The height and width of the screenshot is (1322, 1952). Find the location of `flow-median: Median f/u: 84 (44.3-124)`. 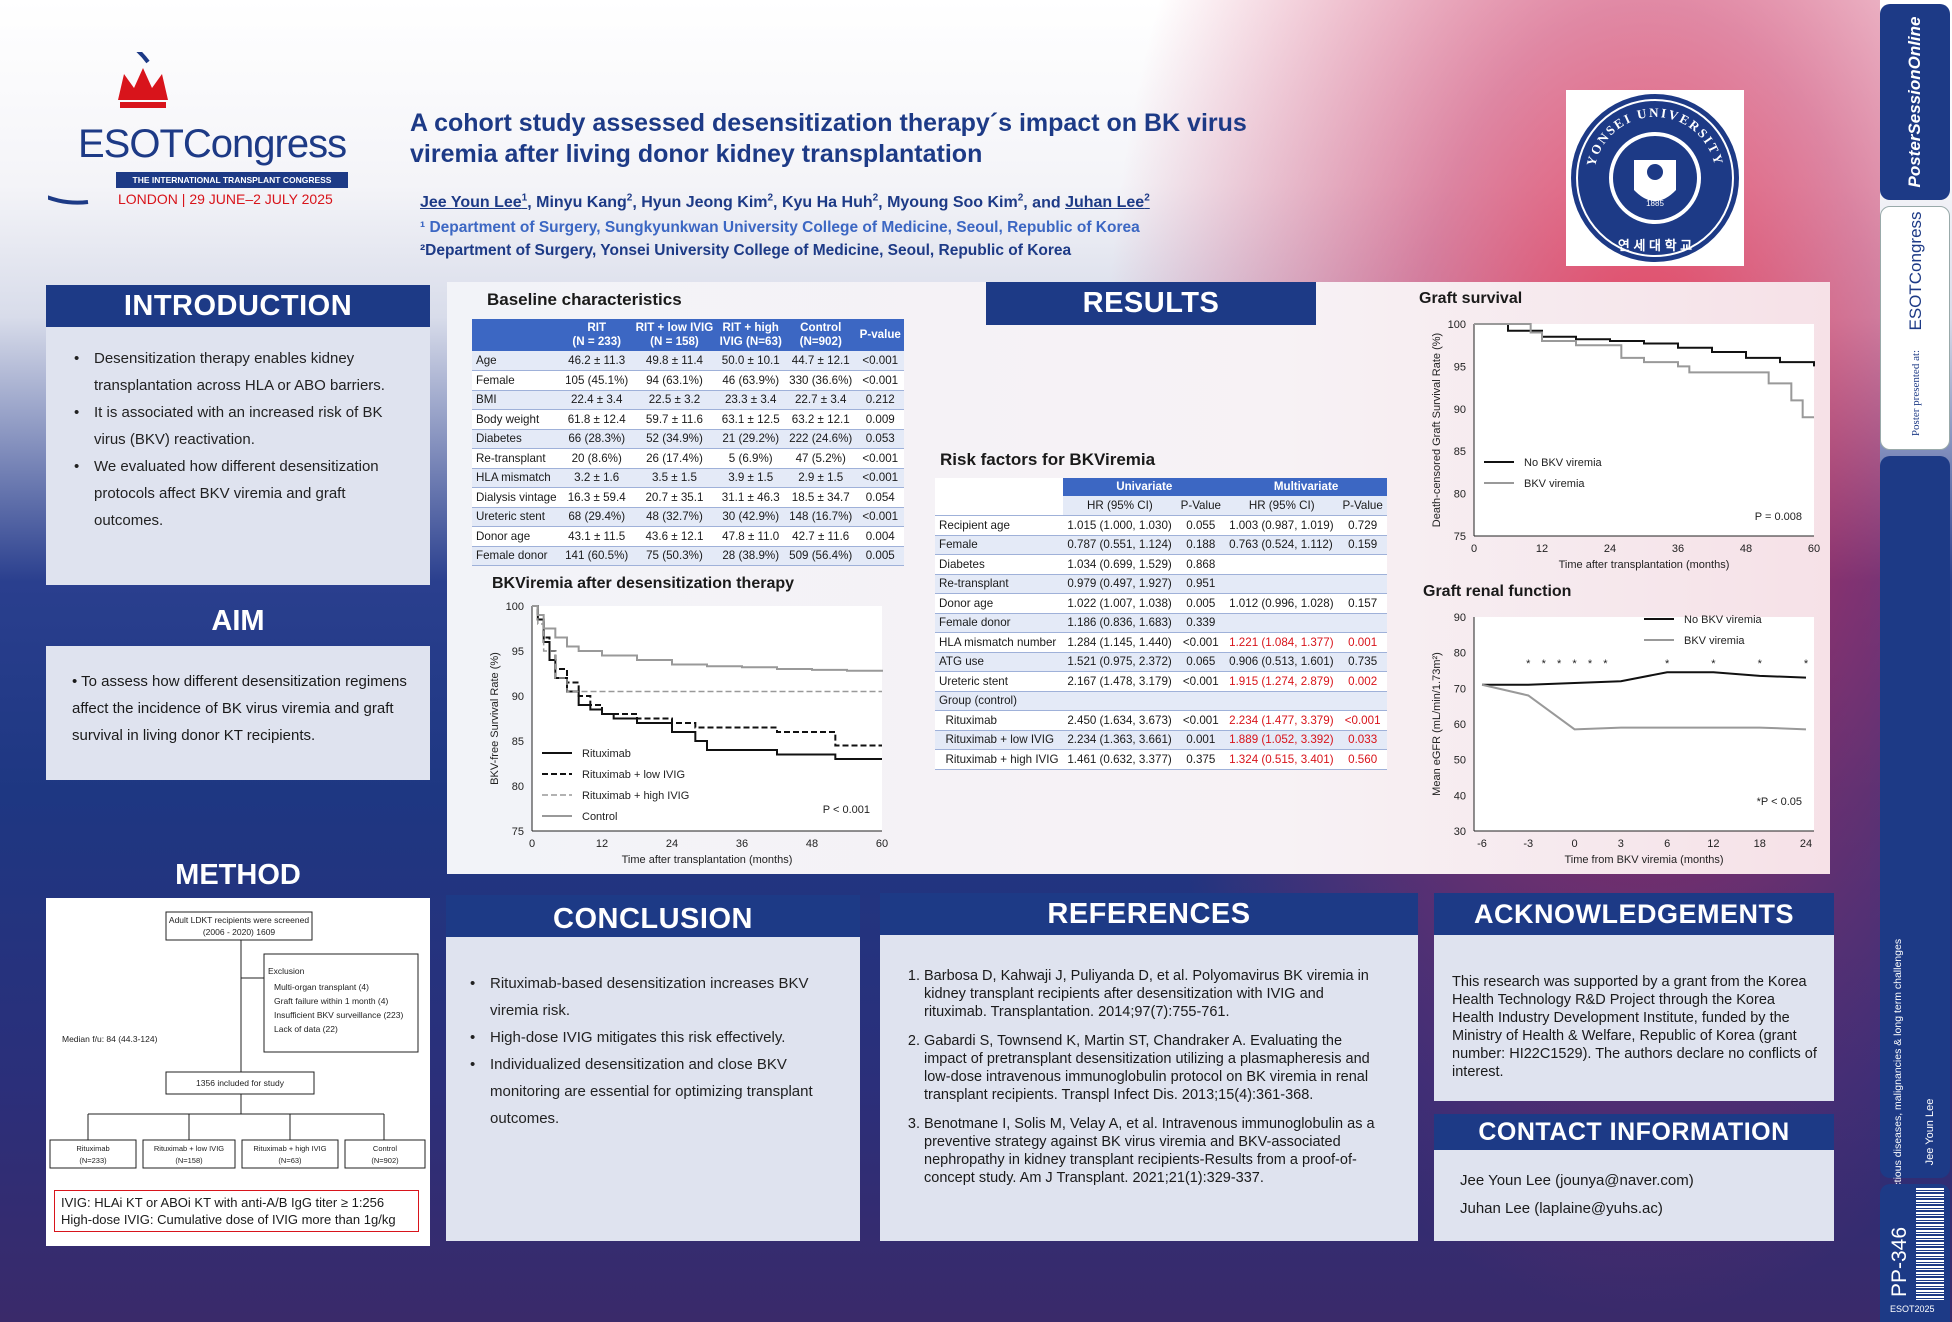

flow-median: Median f/u: 84 (44.3-124) is located at coordinates (110, 1039).